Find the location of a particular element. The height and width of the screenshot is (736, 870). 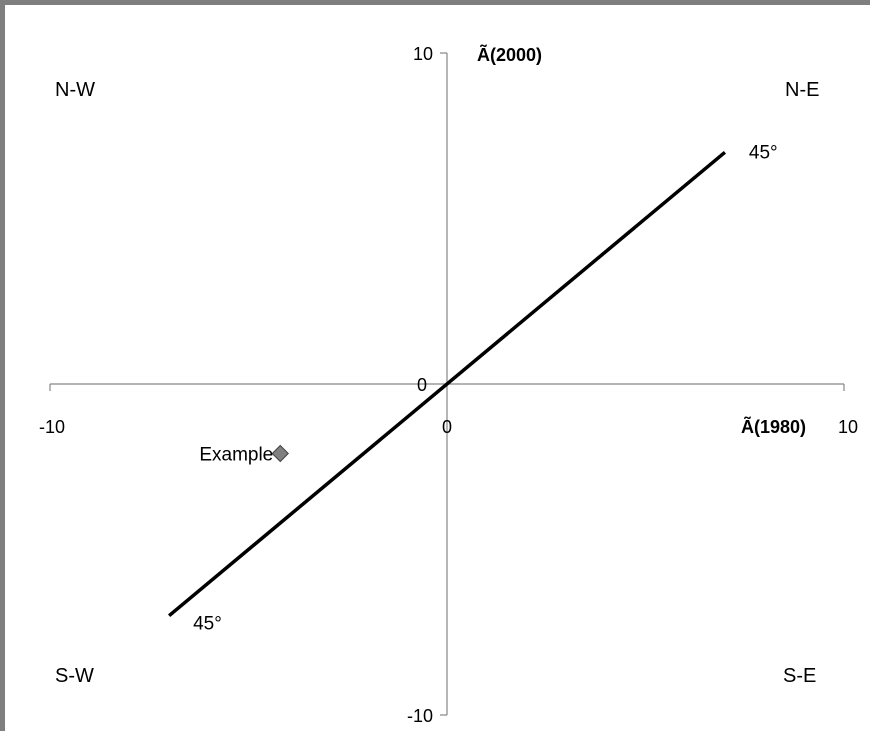

y-tick-label-max: 10 is located at coordinates (423, 54).